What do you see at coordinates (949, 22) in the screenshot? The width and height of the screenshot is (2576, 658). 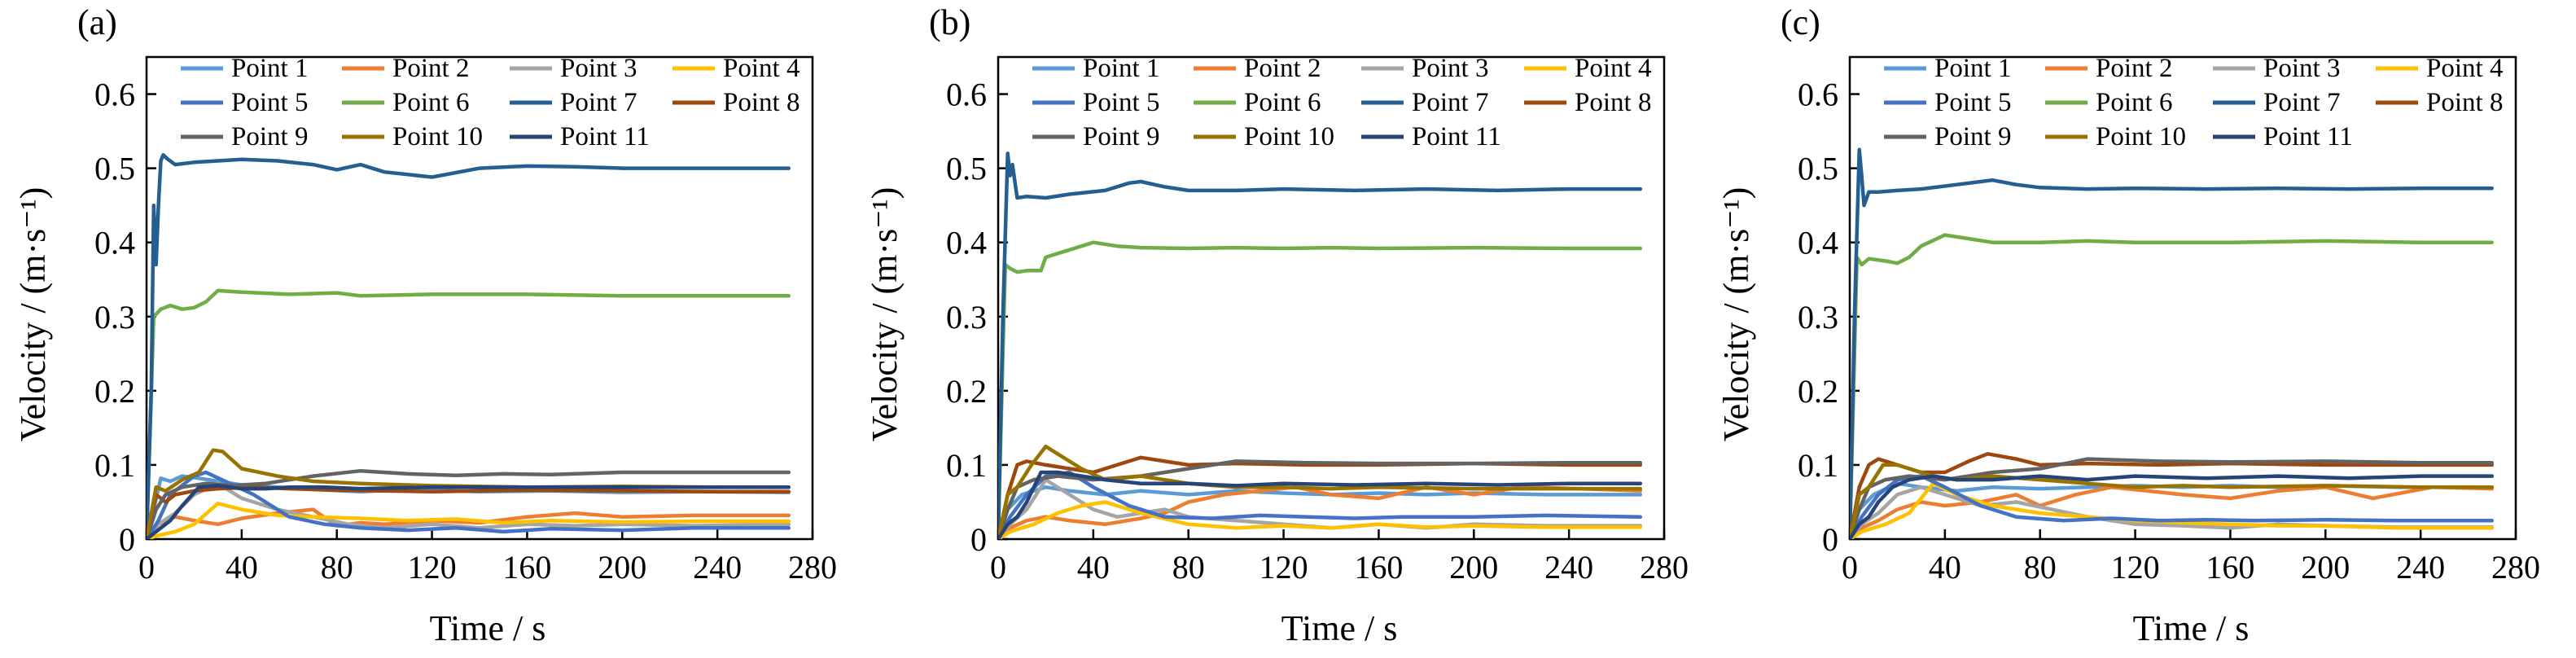 I see `panel-label: (b)` at bounding box center [949, 22].